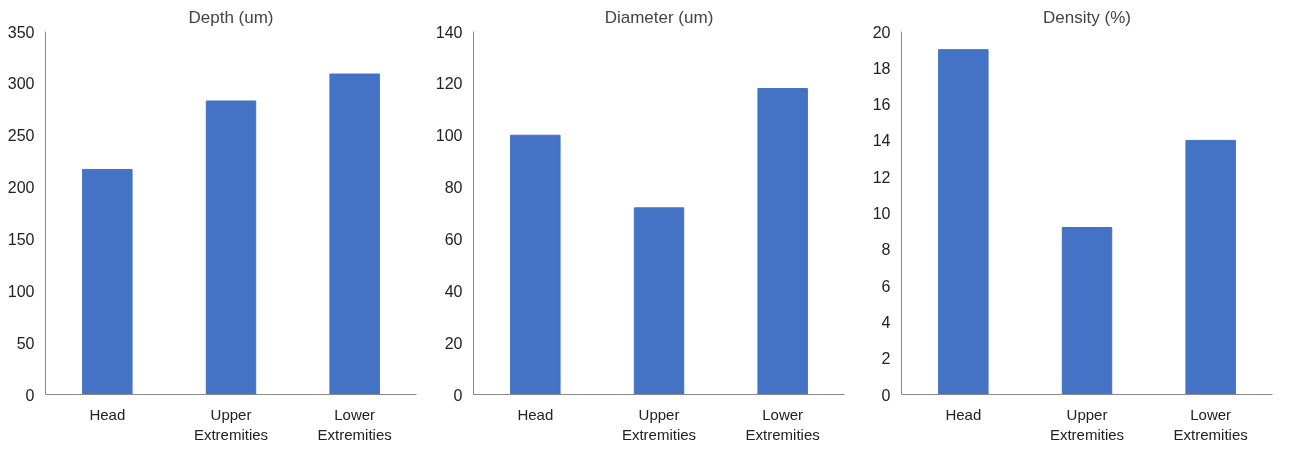 Image resolution: width=1293 pixels, height=450 pixels. I want to click on y-tick-label: 300, so click(21, 84).